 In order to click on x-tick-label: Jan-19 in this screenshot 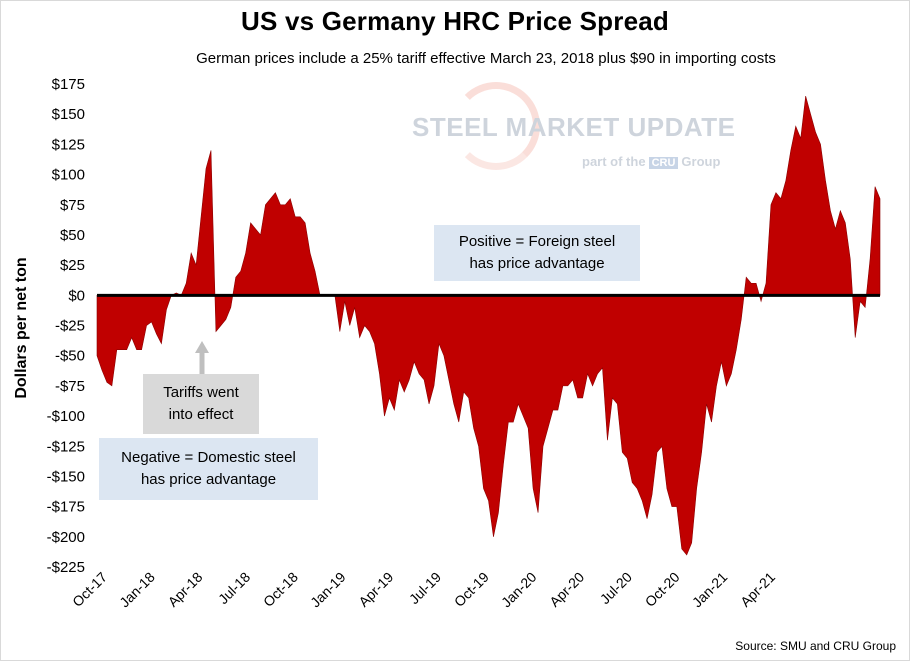, I will do `click(328, 590)`.